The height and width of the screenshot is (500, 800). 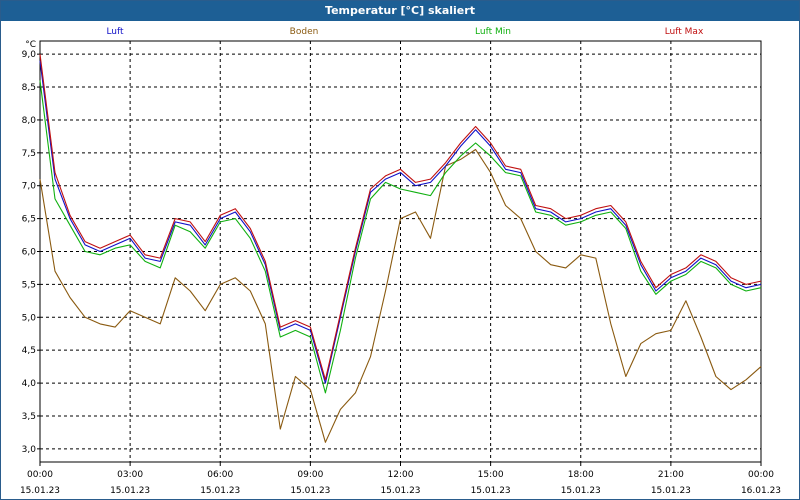 I want to click on x-tick-time: 18:00, so click(x=581, y=475).